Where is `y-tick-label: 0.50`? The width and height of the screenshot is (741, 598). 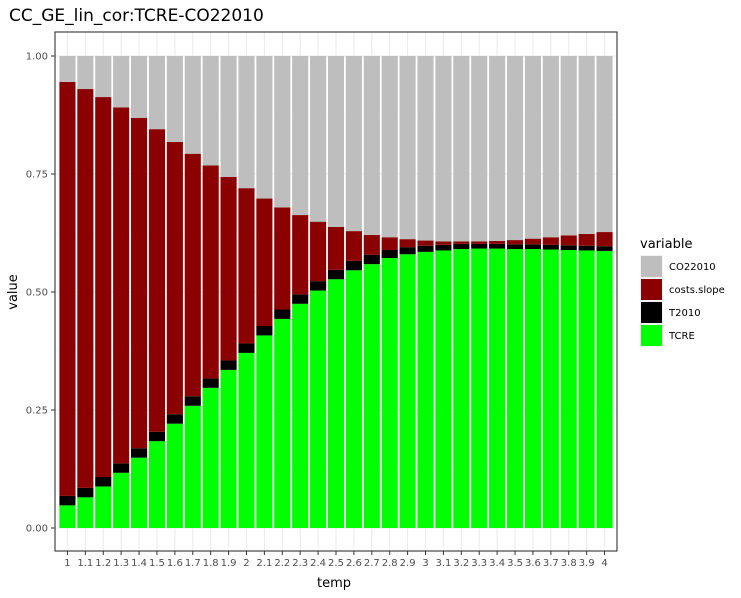
y-tick-label: 0.50 is located at coordinates (37, 293).